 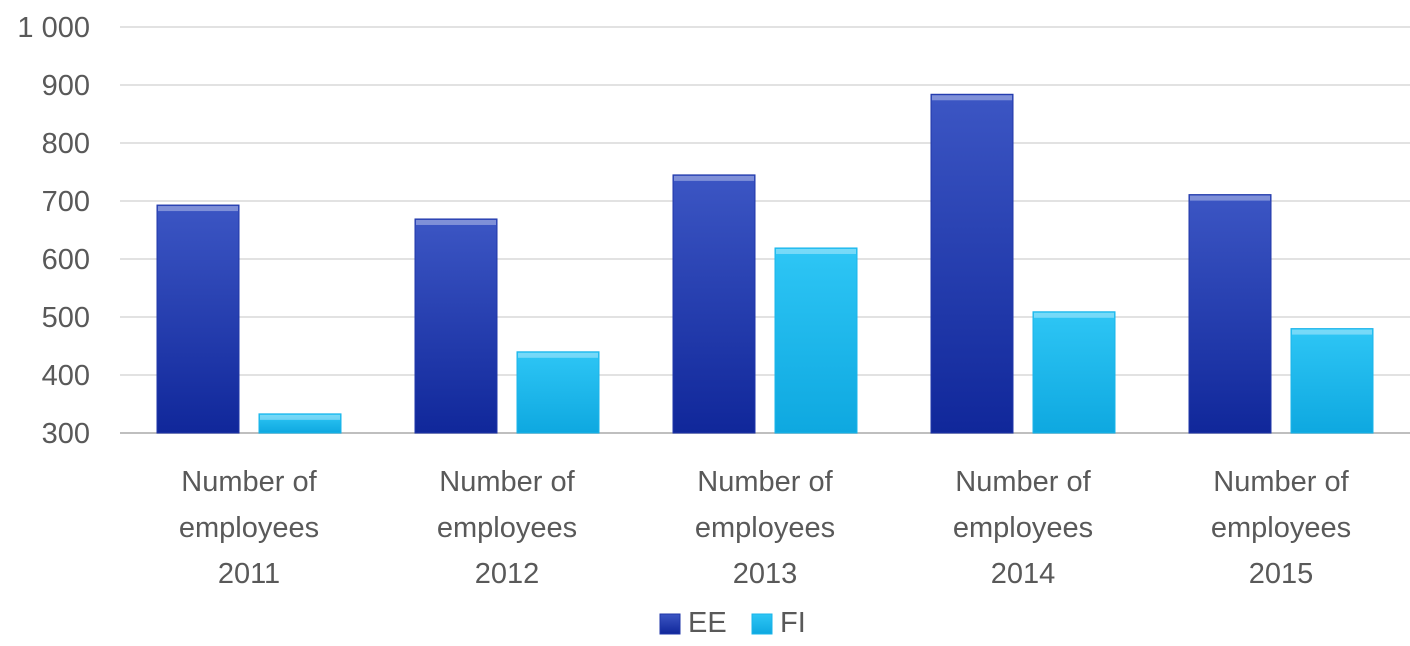 I want to click on legend: EE FI, so click(x=732, y=623).